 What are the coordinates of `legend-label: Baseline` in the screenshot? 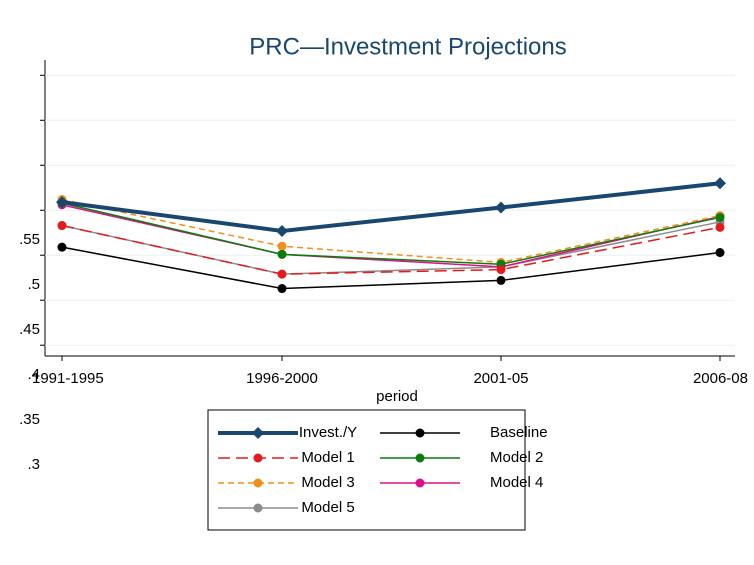 It's located at (519, 432).